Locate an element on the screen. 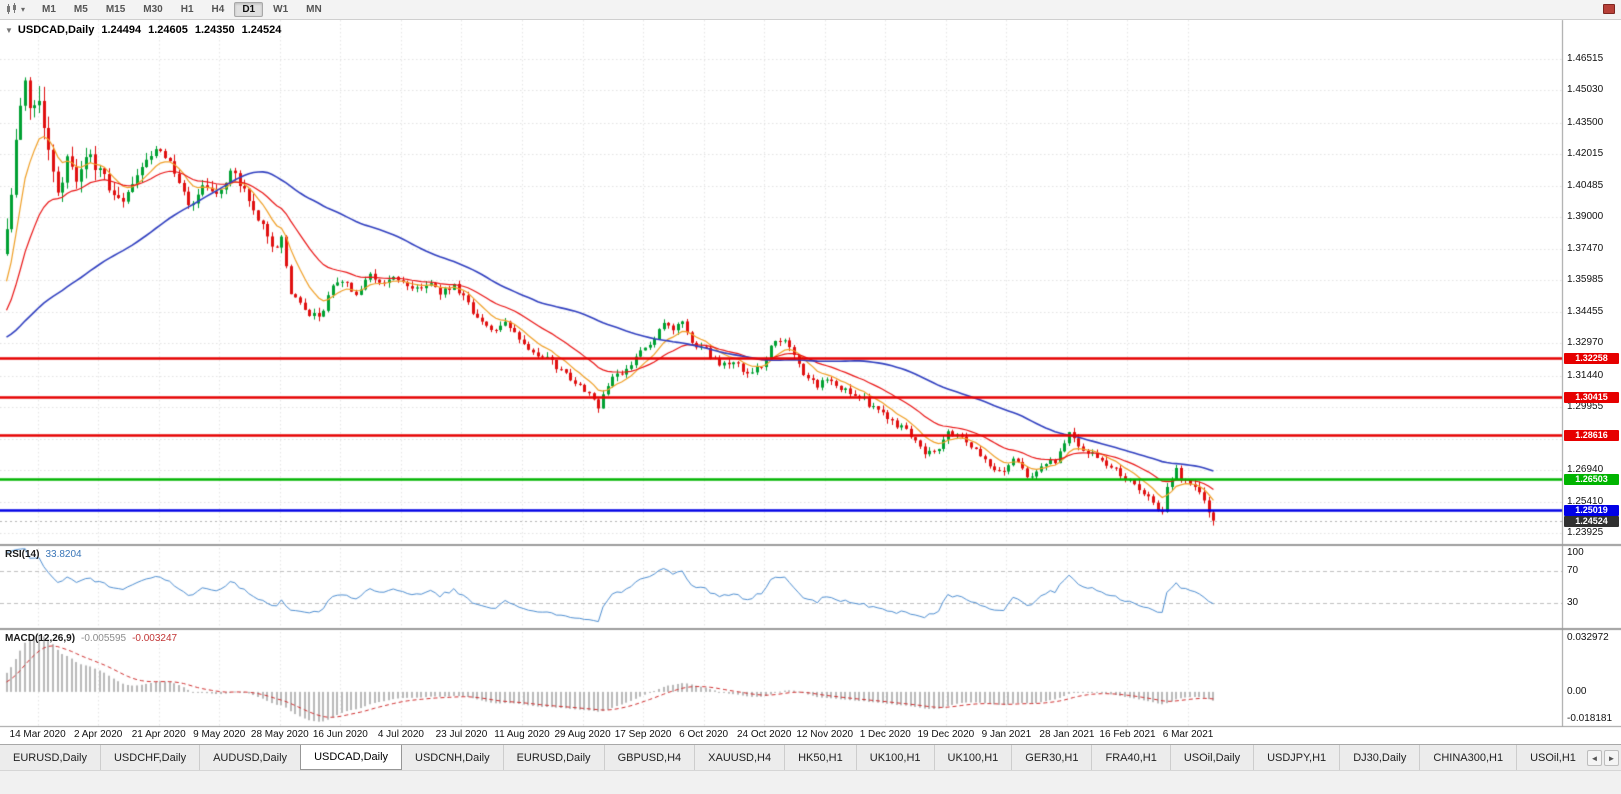 This screenshot has height=794, width=1621. toolbar-corner-icon is located at coordinates (1609, 9).